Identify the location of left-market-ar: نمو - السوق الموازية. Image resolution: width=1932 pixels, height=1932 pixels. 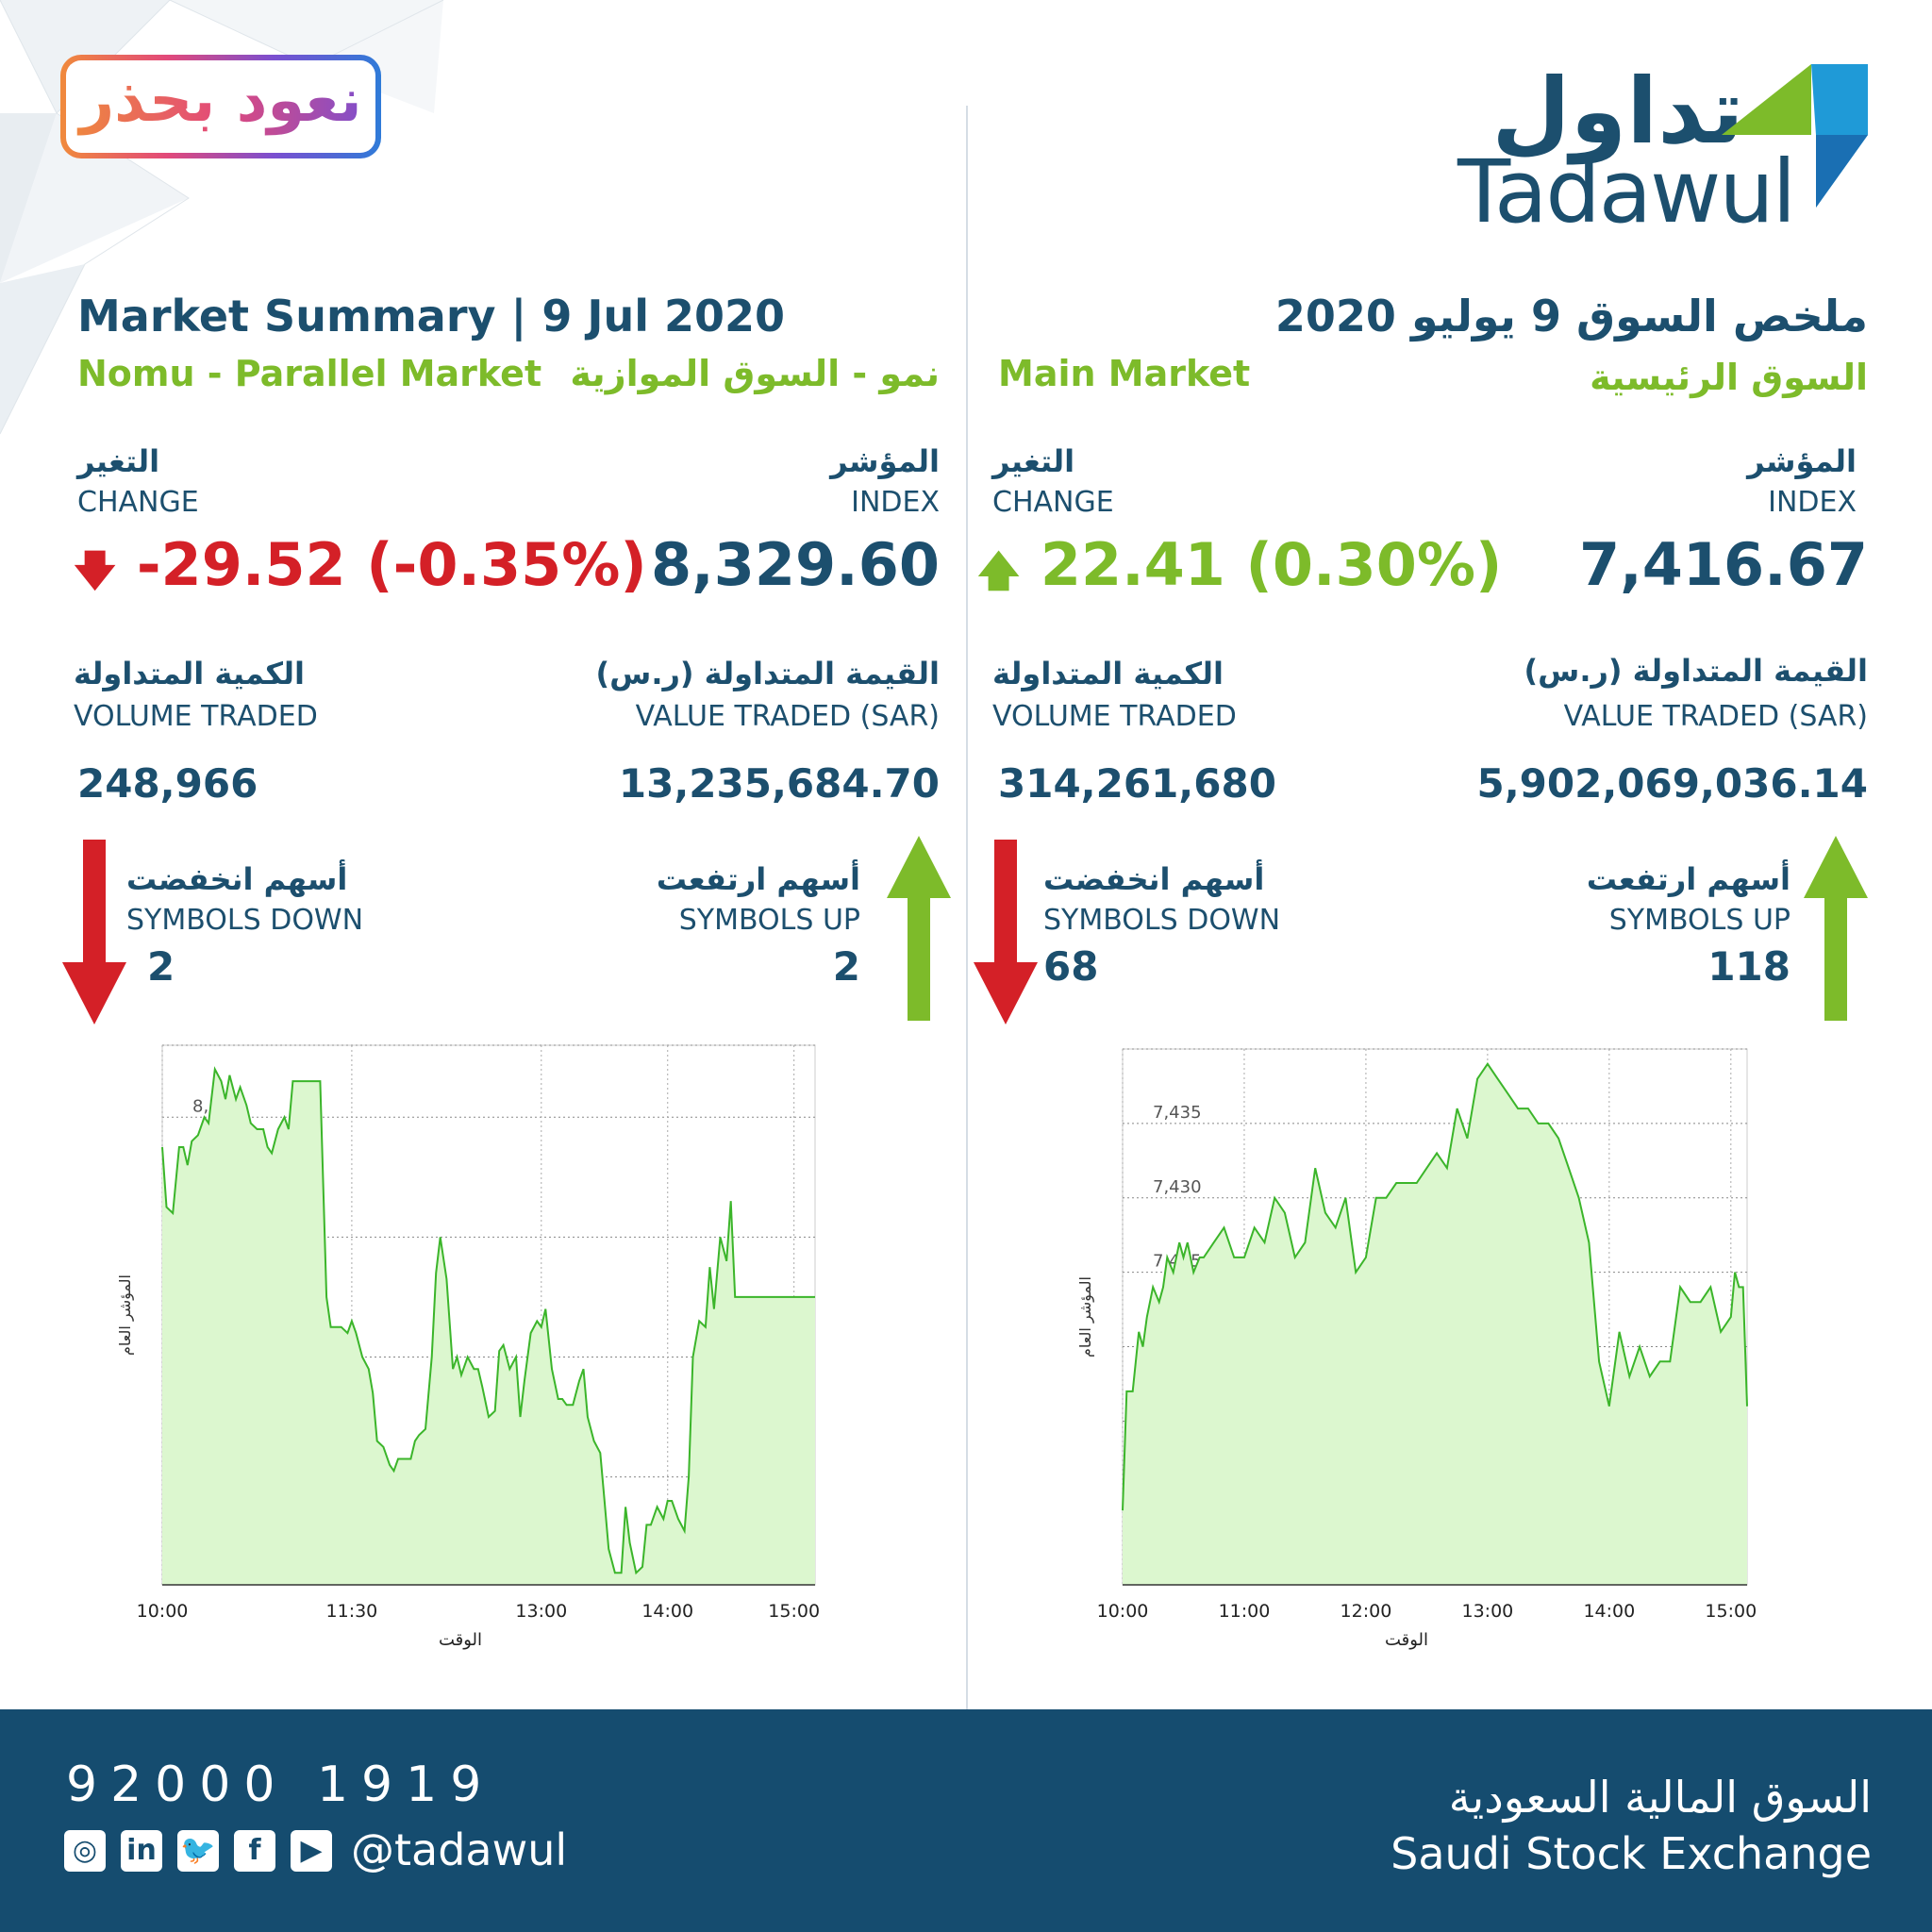
(755, 374).